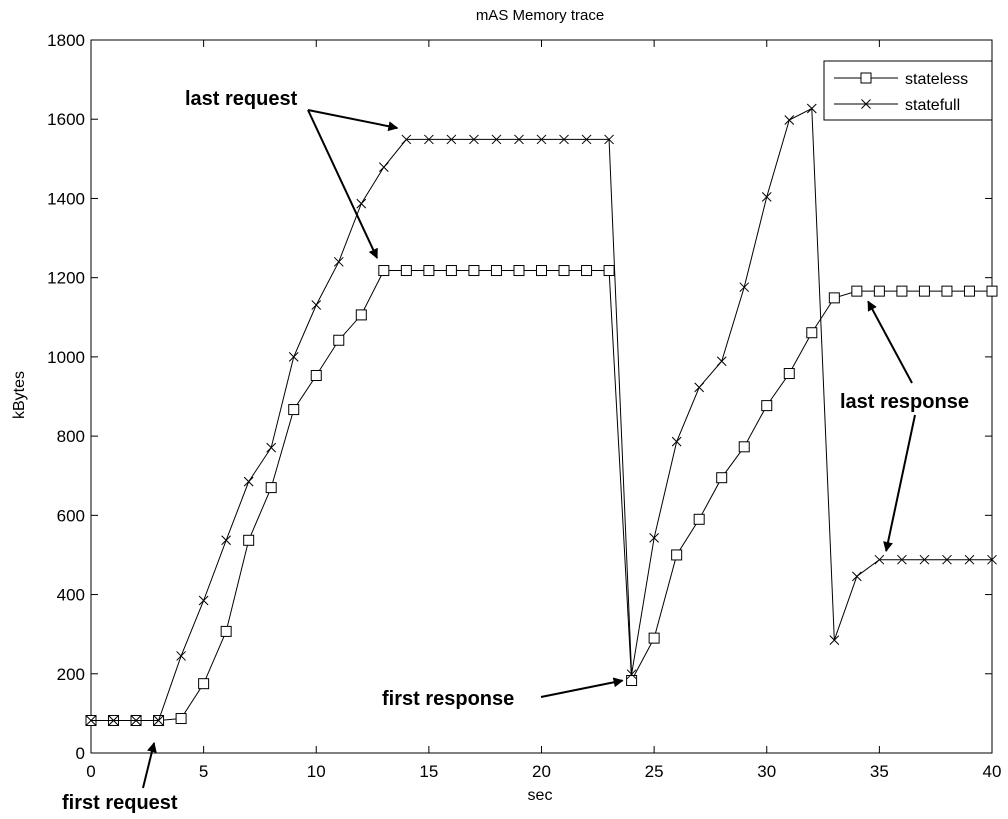  What do you see at coordinates (428, 771) in the screenshot?
I see `x-tick-label: 15` at bounding box center [428, 771].